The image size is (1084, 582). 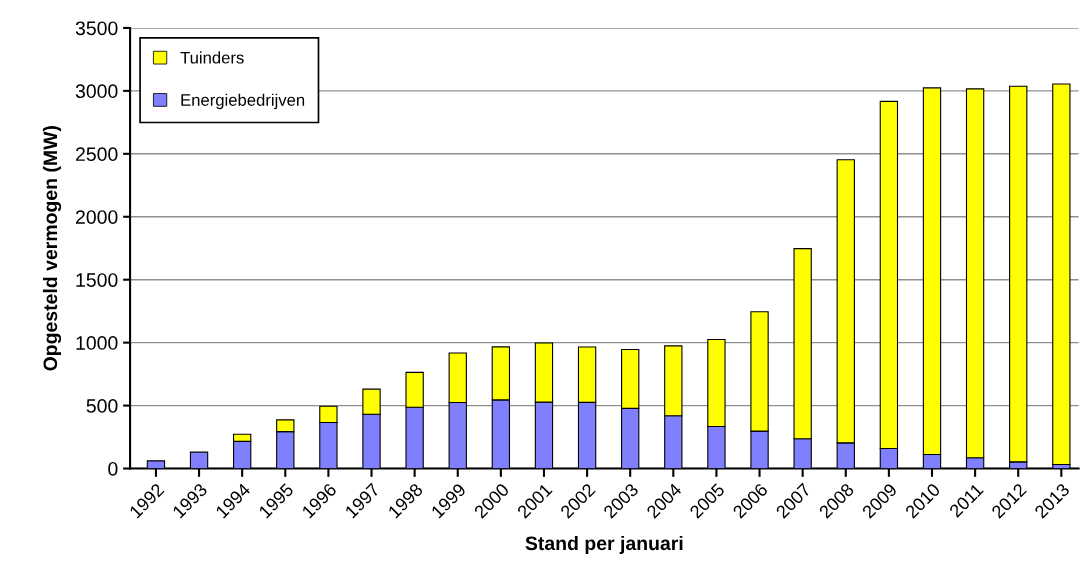 What do you see at coordinates (52, 248) in the screenshot?
I see `y-axis-title: Opgesteld vermogen (MW)` at bounding box center [52, 248].